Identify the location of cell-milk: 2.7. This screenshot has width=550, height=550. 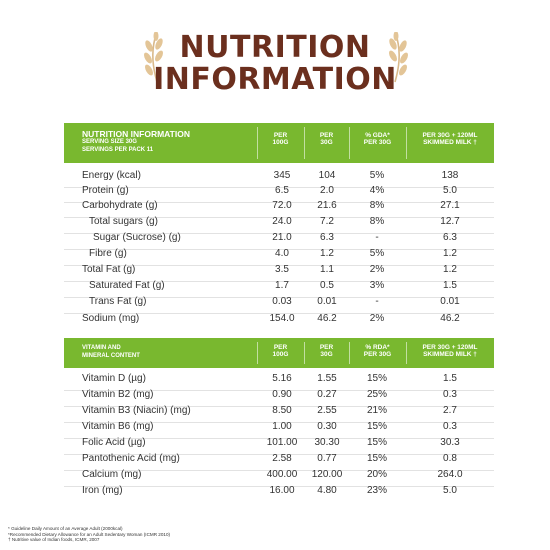
(450, 410).